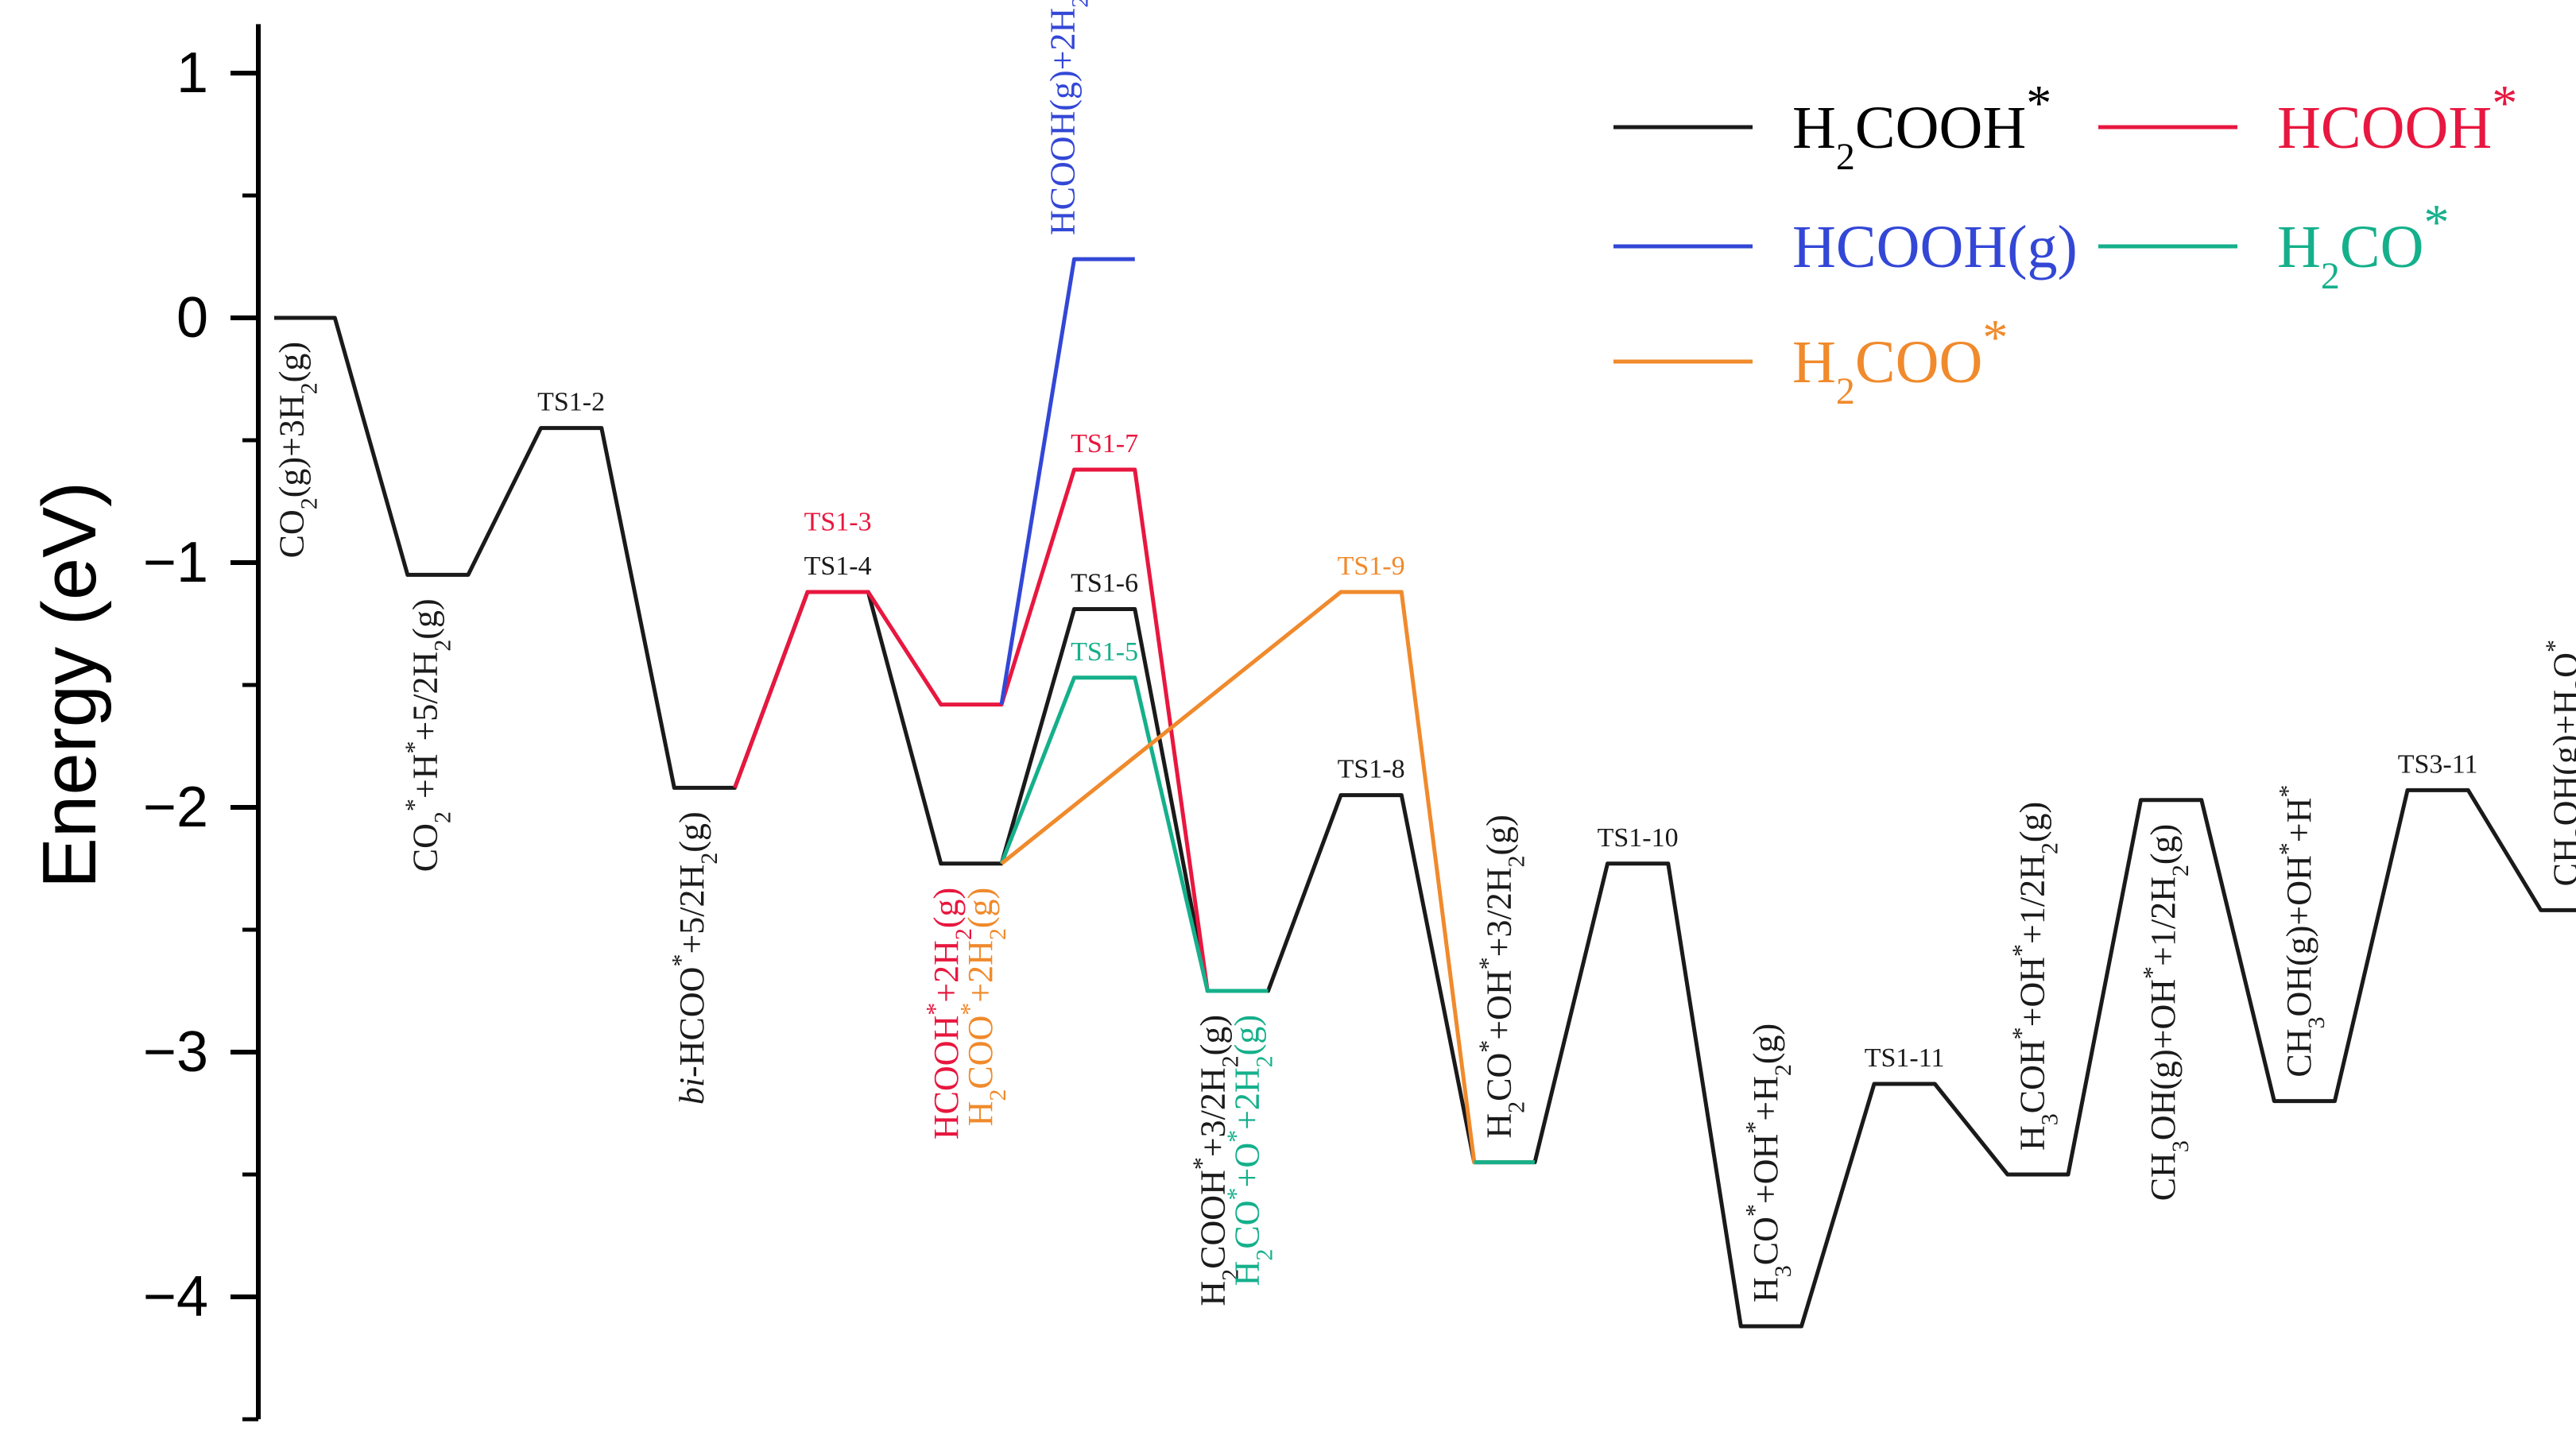 This screenshot has width=2576, height=1455. What do you see at coordinates (192, 318) in the screenshot?
I see `y-tick-label: 0` at bounding box center [192, 318].